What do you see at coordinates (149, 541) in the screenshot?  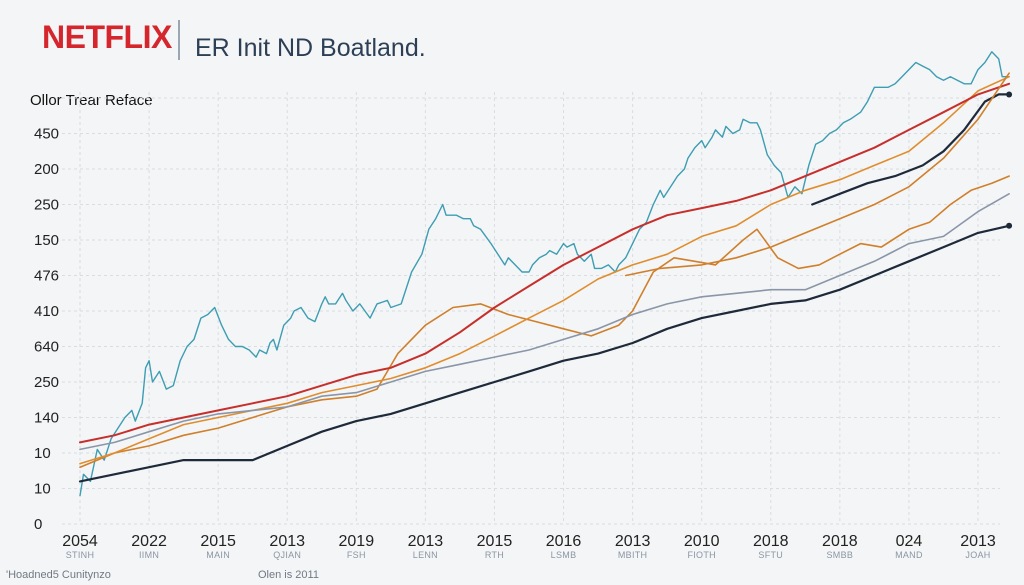 I see `x-tick-label: 2022` at bounding box center [149, 541].